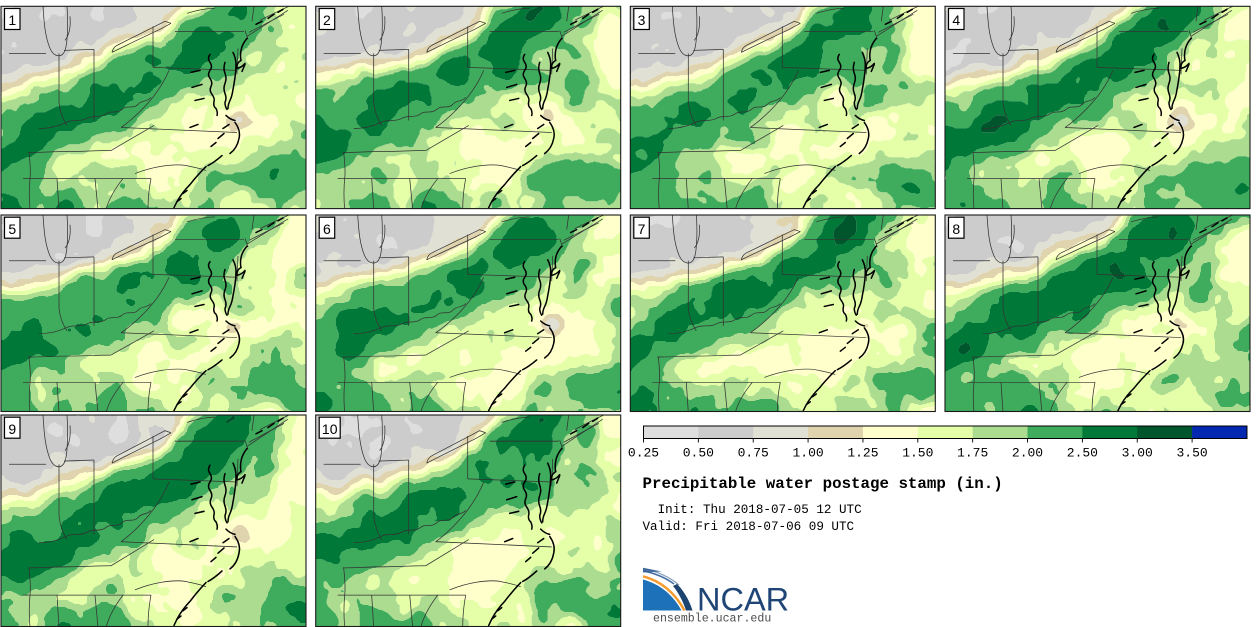  What do you see at coordinates (956, 229) in the screenshot?
I see `svg-text: 8` at bounding box center [956, 229].